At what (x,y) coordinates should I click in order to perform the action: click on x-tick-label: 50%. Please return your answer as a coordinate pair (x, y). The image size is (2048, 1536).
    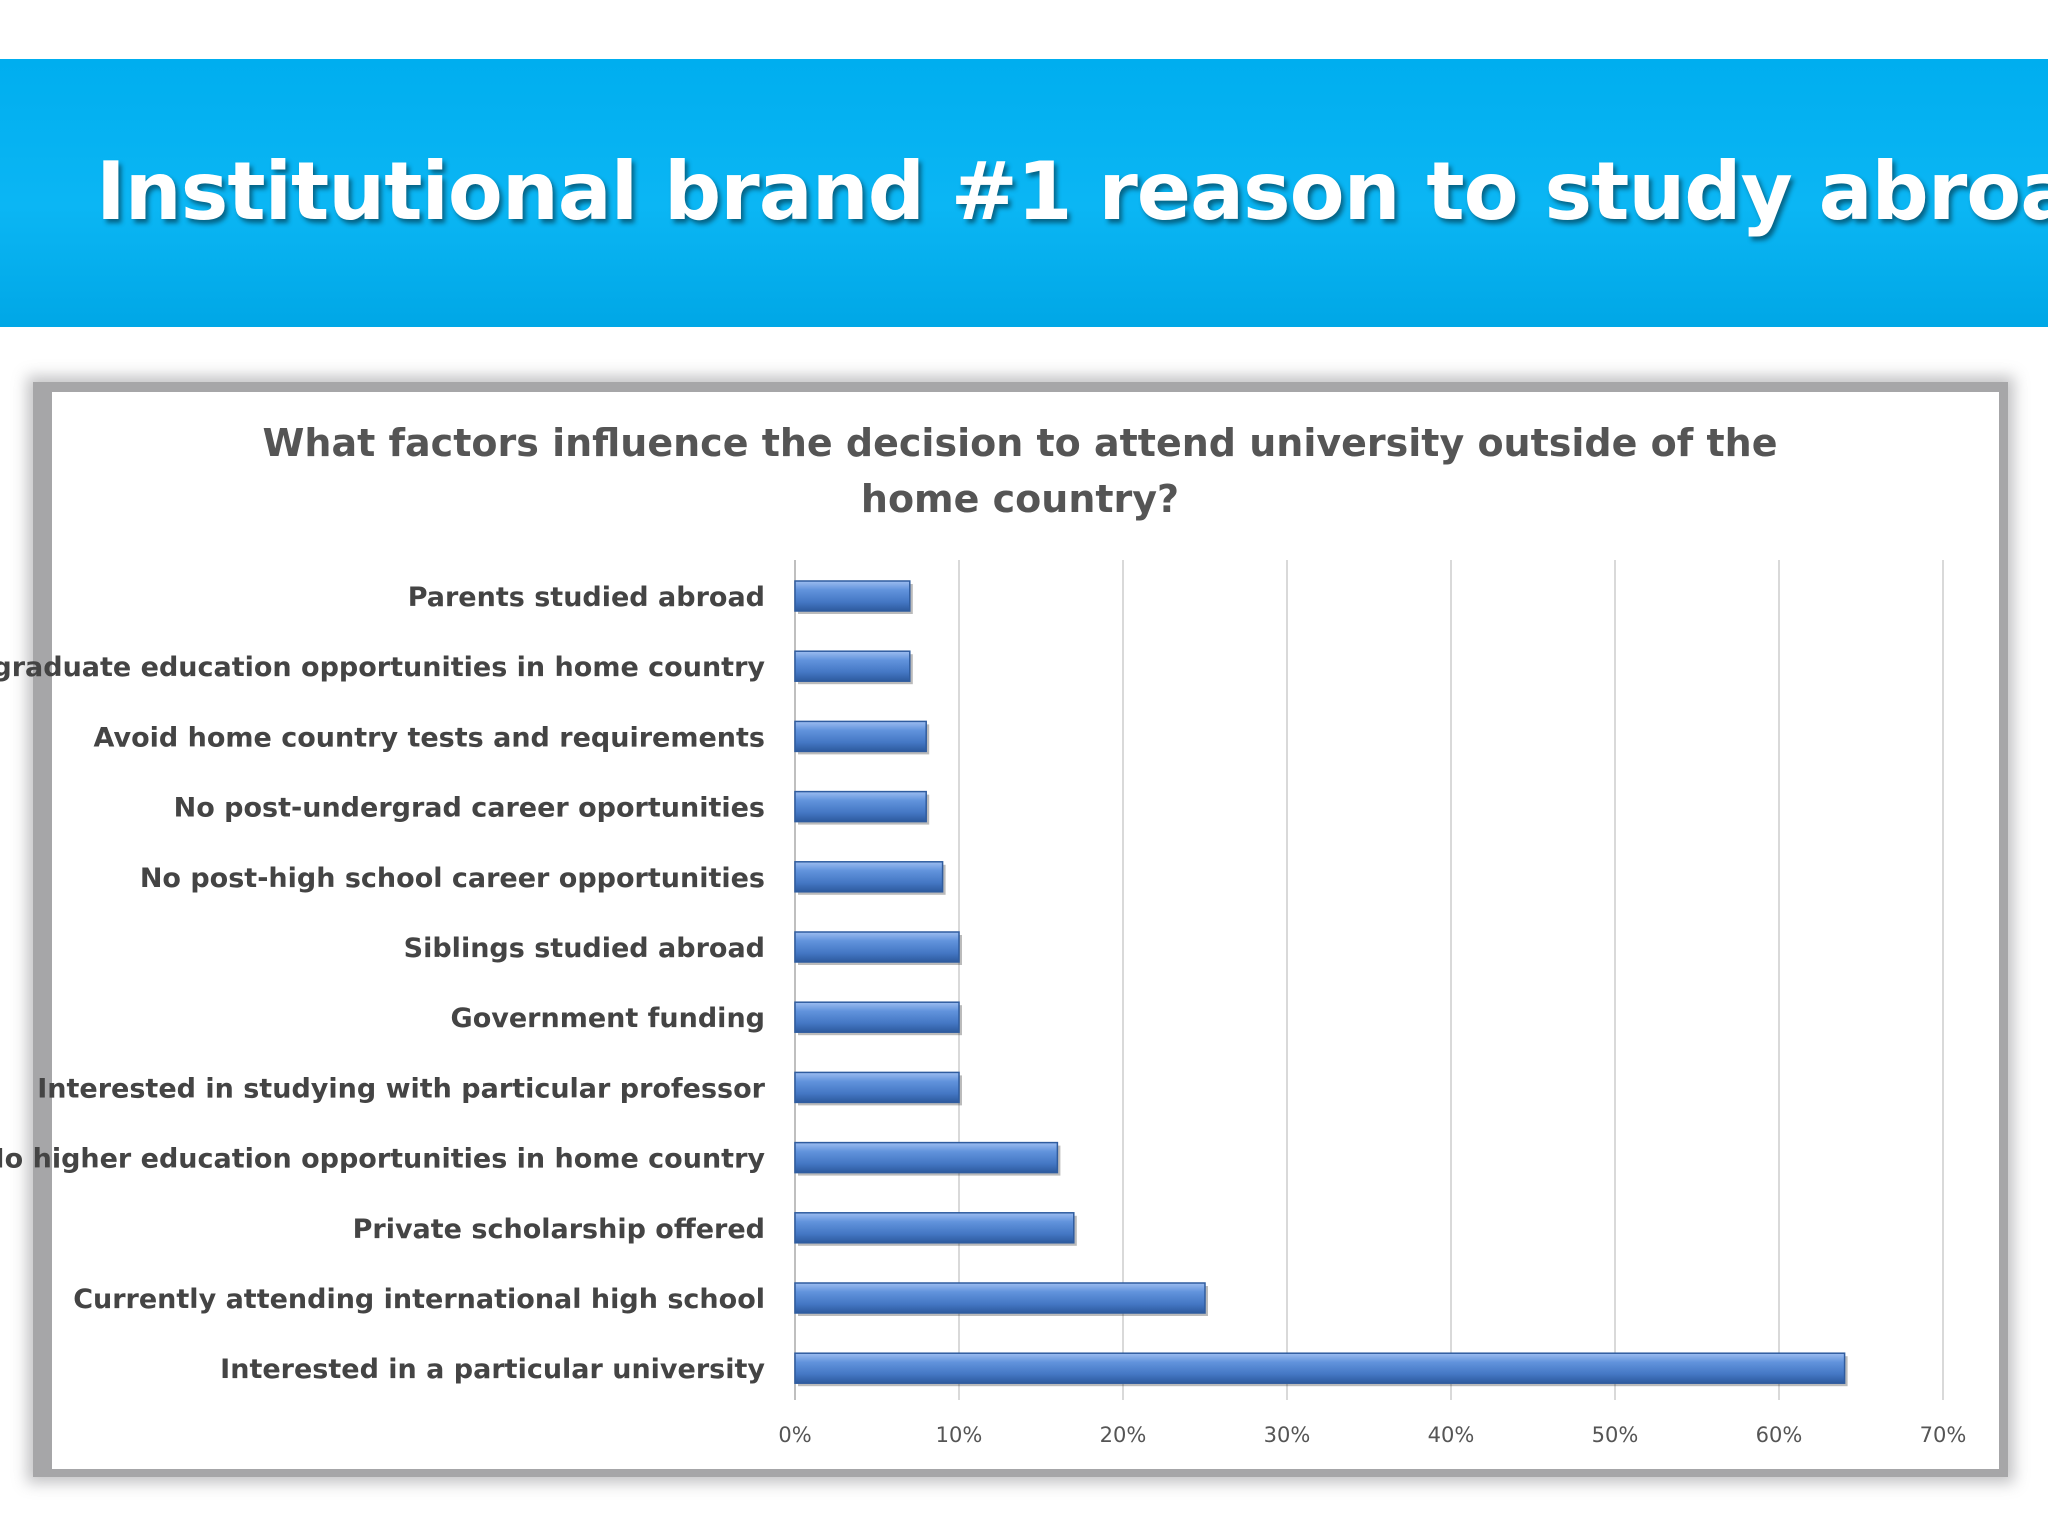
    Looking at the image, I should click on (1615, 1435).